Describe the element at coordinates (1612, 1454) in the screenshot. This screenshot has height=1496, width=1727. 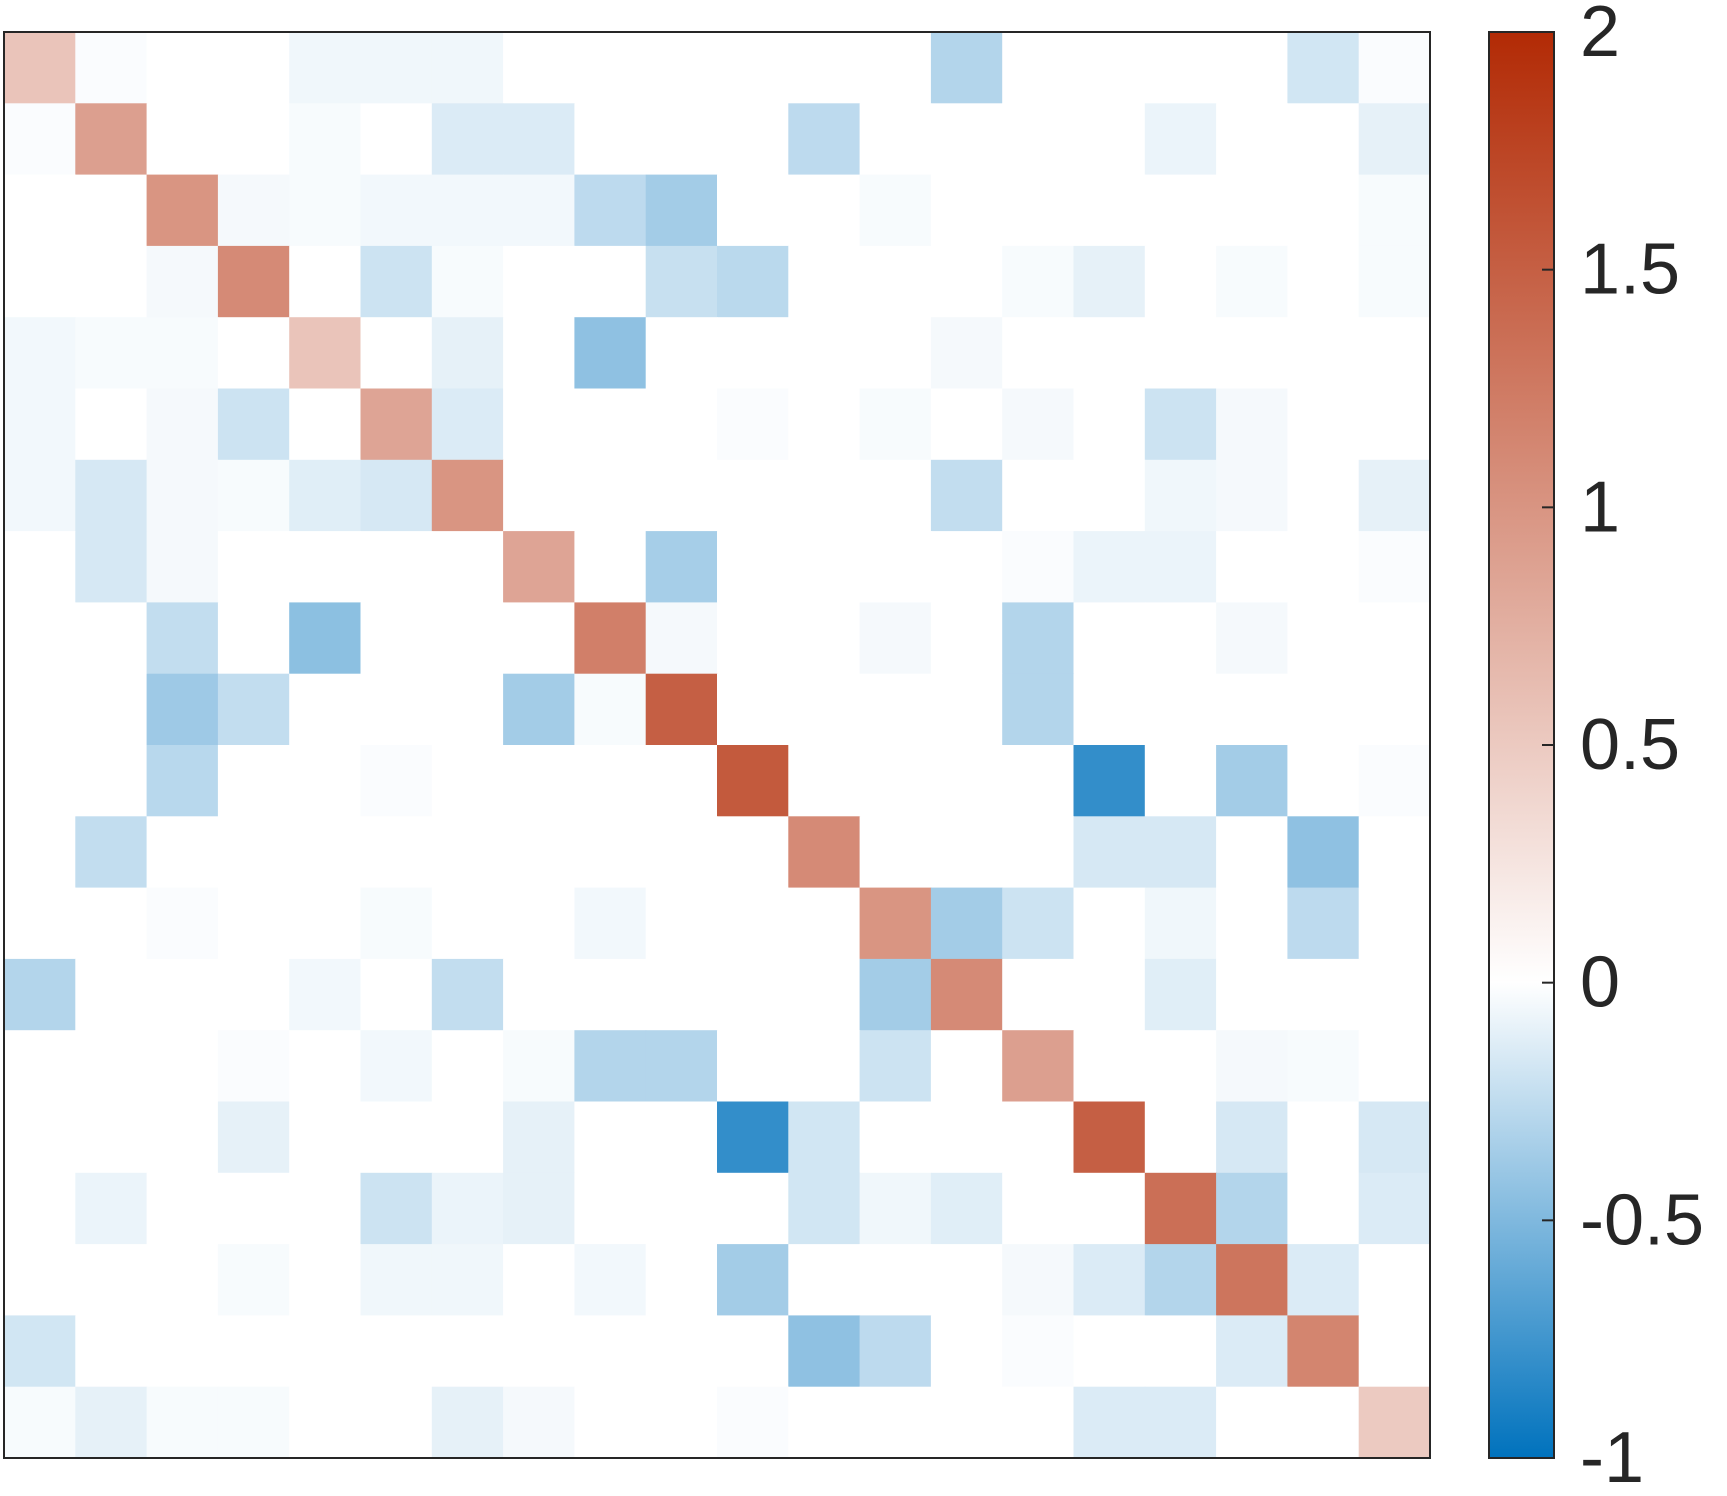
I see `colorbar-tick-label: -1` at that location.